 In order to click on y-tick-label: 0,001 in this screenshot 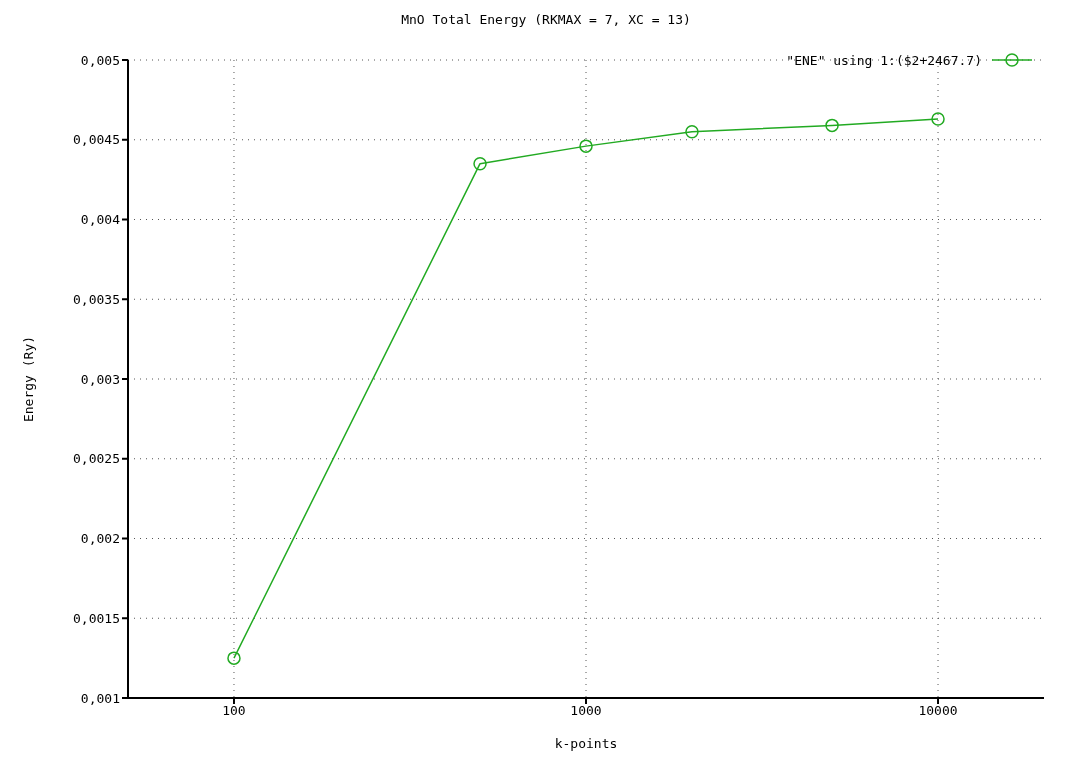, I will do `click(100, 698)`.